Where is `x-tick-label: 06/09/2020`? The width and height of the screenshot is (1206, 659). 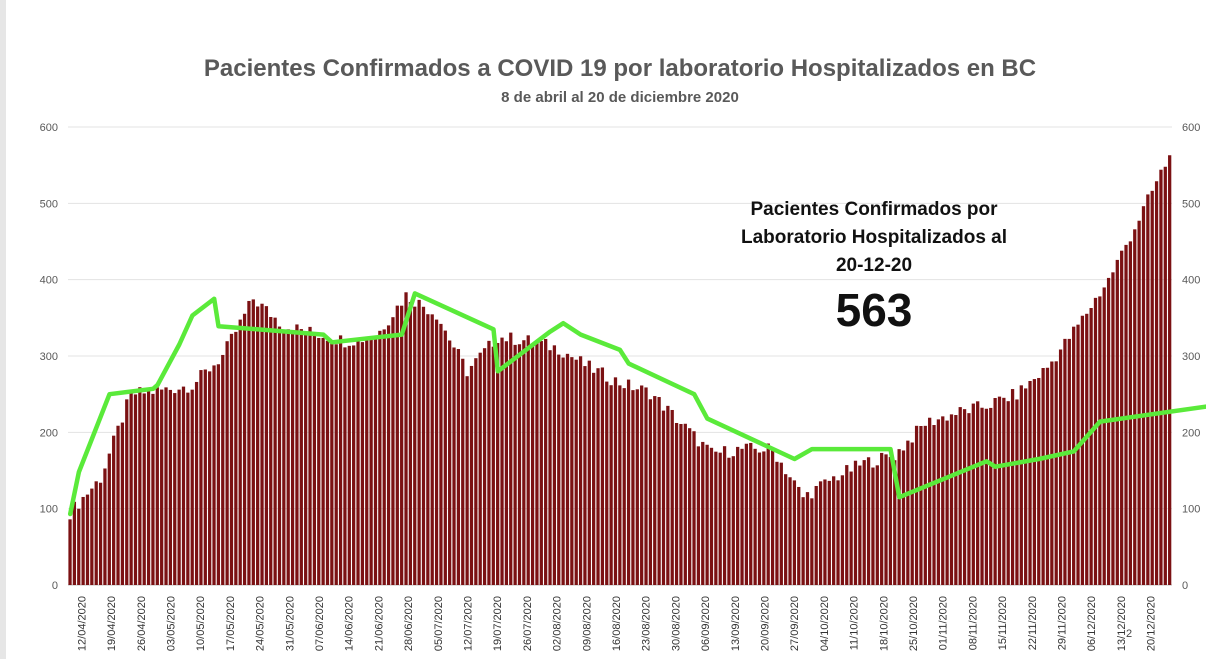 x-tick-label: 06/09/2020 is located at coordinates (706, 623).